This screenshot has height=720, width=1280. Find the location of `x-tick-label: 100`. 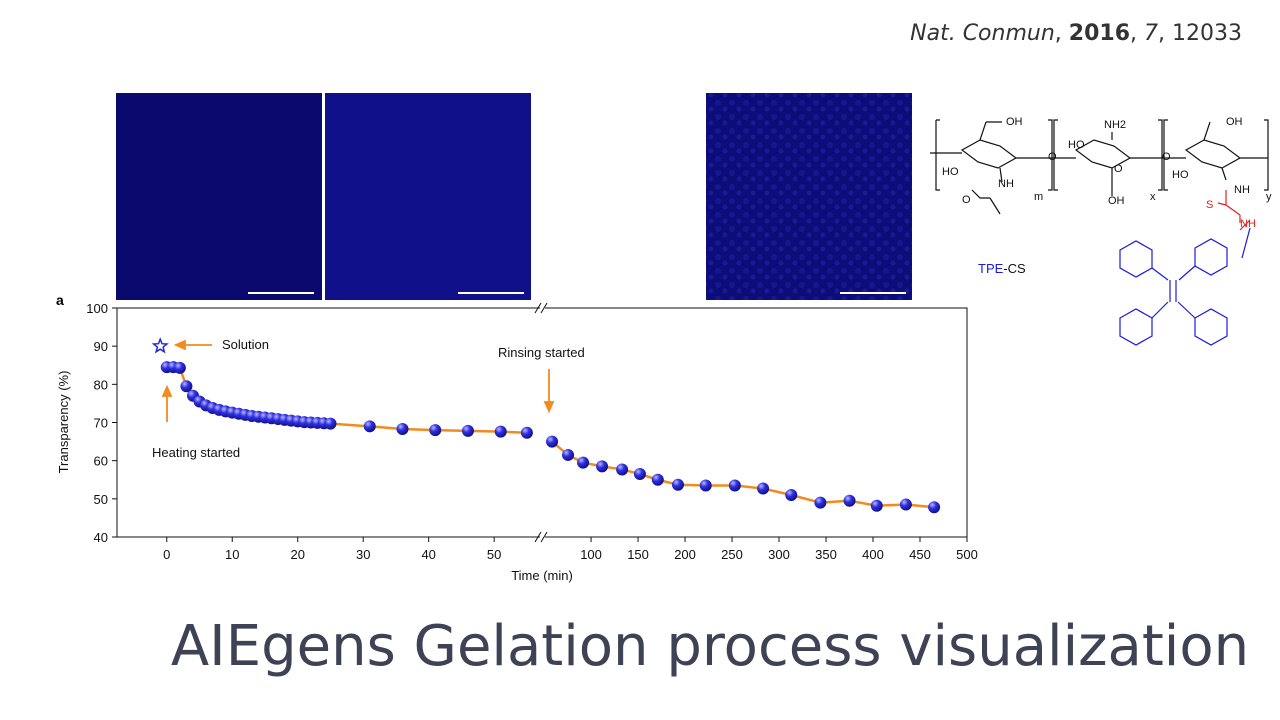

x-tick-label: 100 is located at coordinates (591, 554).